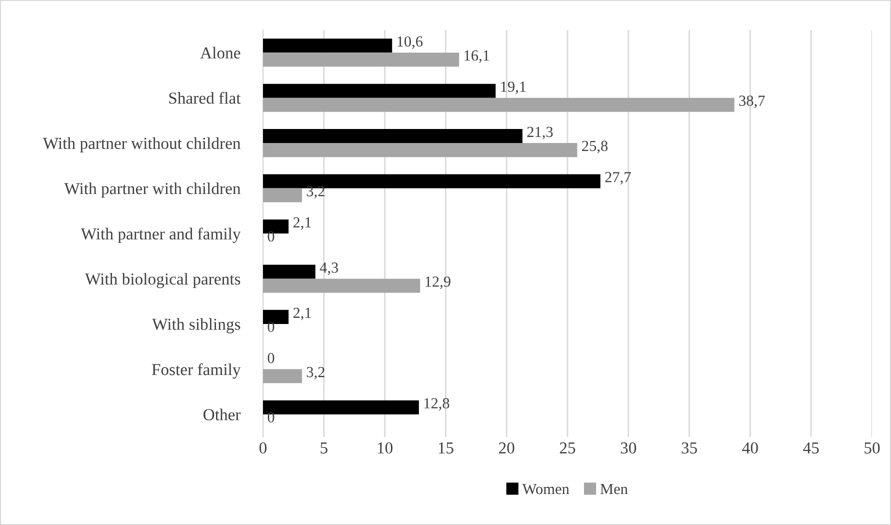 Image resolution: width=891 pixels, height=525 pixels. What do you see at coordinates (477, 56) in the screenshot?
I see `data-label: 16,1` at bounding box center [477, 56].